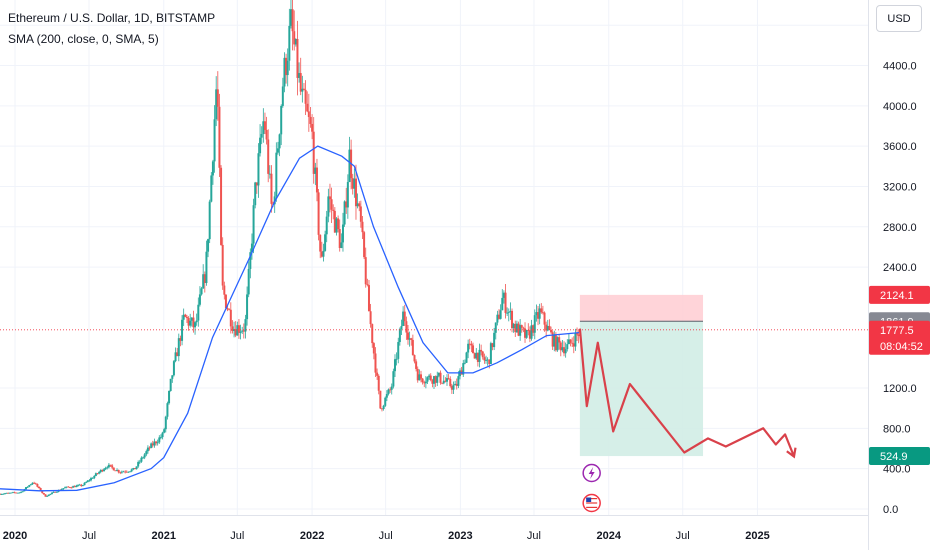  What do you see at coordinates (900, 228) in the screenshot?
I see `y-tick-label: 2800.0` at bounding box center [900, 228].